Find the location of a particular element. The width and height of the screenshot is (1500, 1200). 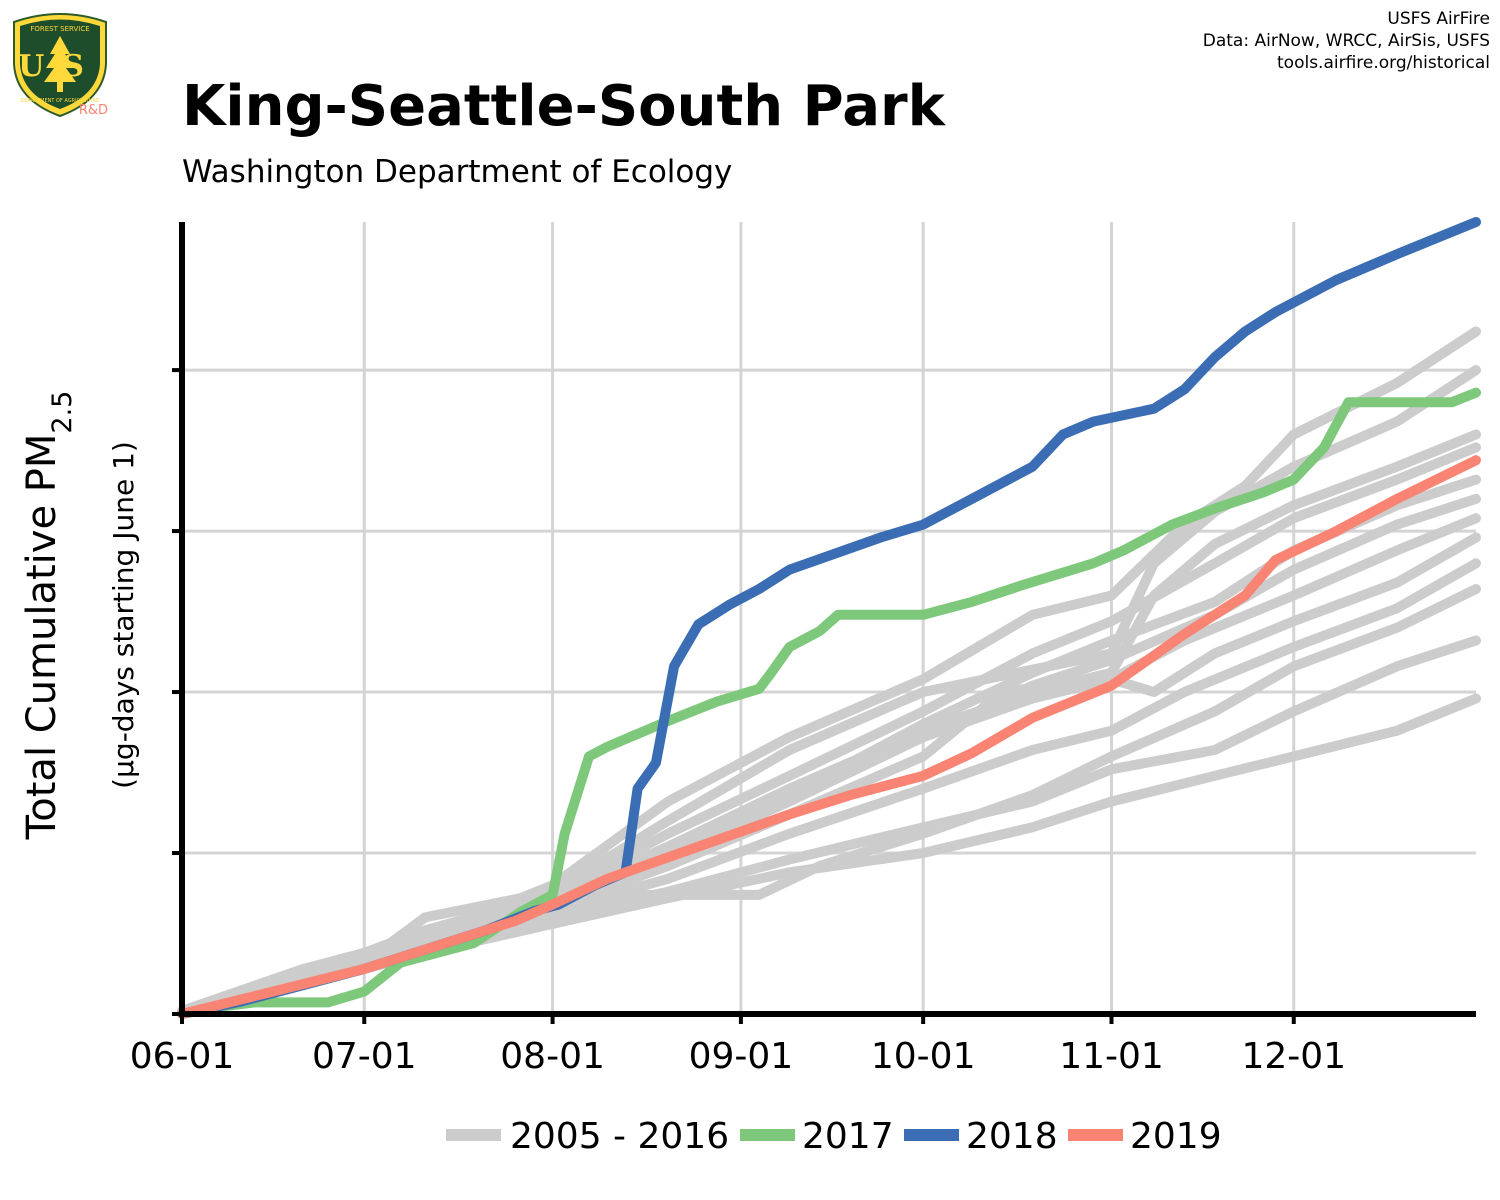

credit-line: USFS AirFire is located at coordinates (1438, 19).